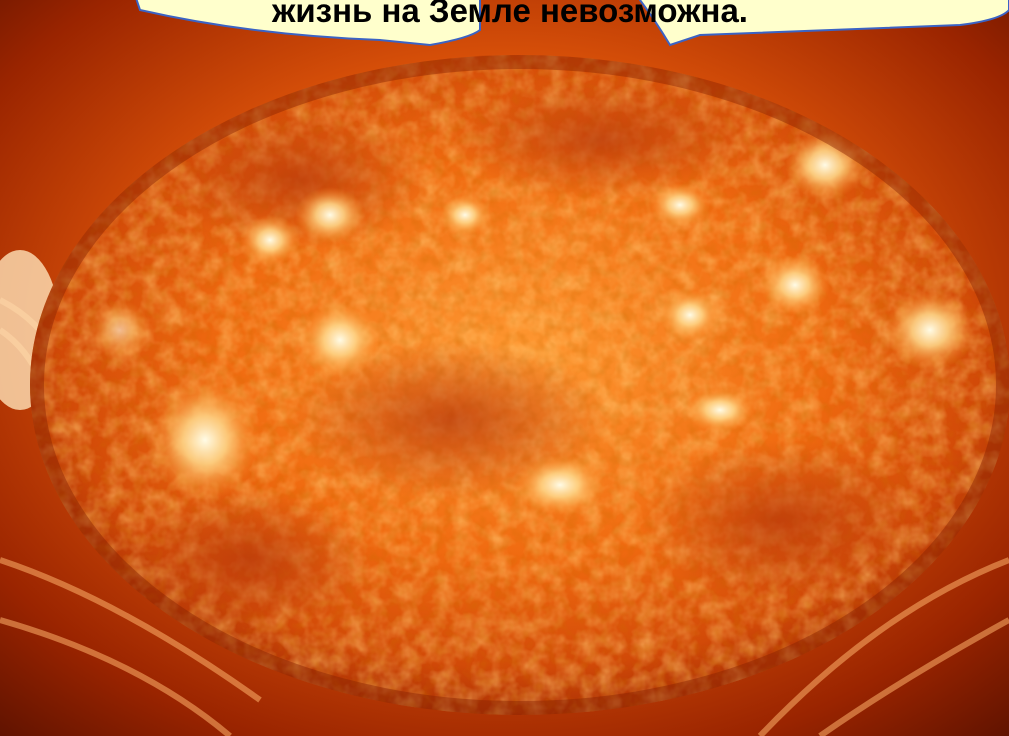  I want to click on callout-text: жизнь на Земле невозможна., so click(510, 14).